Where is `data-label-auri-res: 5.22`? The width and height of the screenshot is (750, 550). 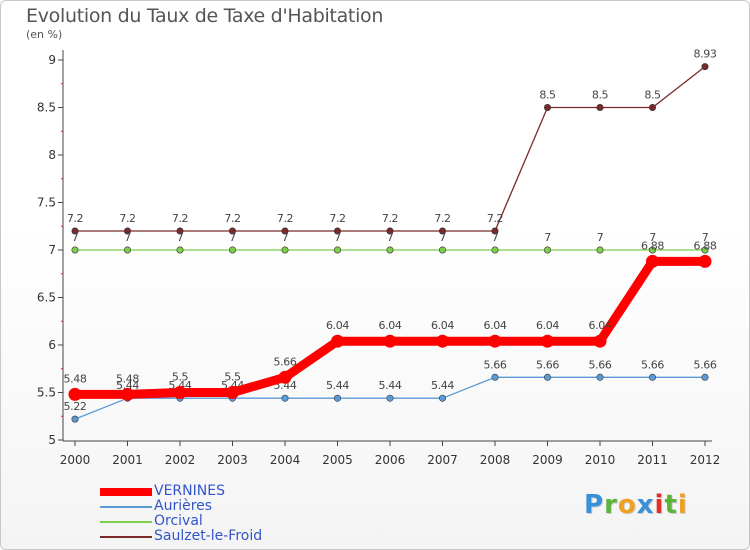 data-label-auri-res: 5.22 is located at coordinates (75, 406).